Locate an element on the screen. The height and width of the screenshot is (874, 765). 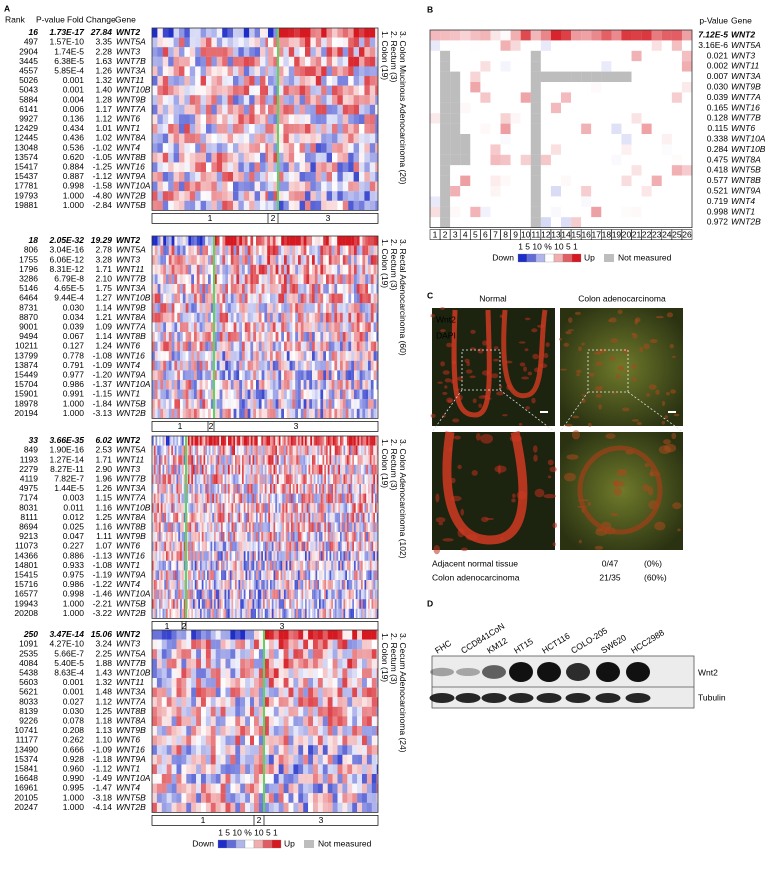
p-value: 4.65E-5 is located at coordinates (69, 288).